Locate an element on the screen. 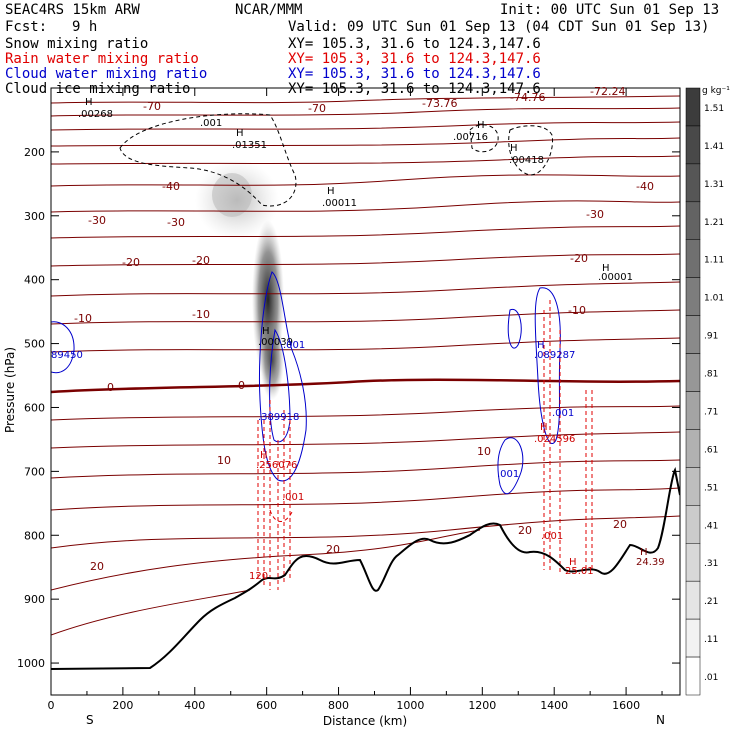 The height and width of the screenshot is (740, 740). y-tick-label: 500 is located at coordinates (34, 344).